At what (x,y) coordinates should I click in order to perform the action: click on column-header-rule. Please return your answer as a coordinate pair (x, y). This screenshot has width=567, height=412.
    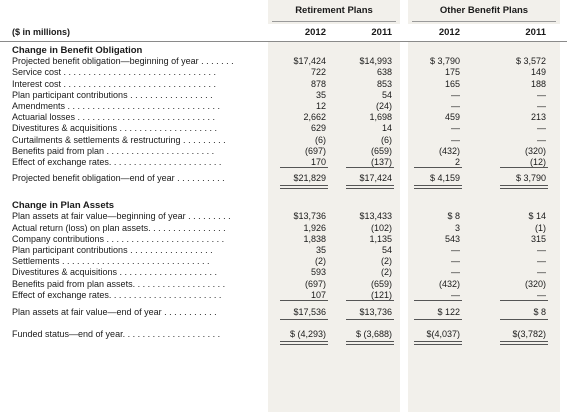
    Looking at the image, I should click on (283, 41).